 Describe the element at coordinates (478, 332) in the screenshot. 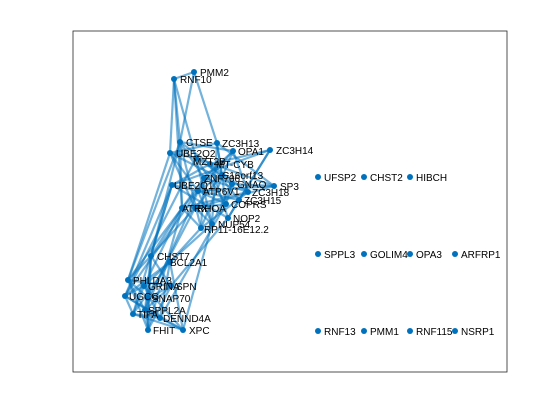

I see `node-label: NSRP1` at that location.